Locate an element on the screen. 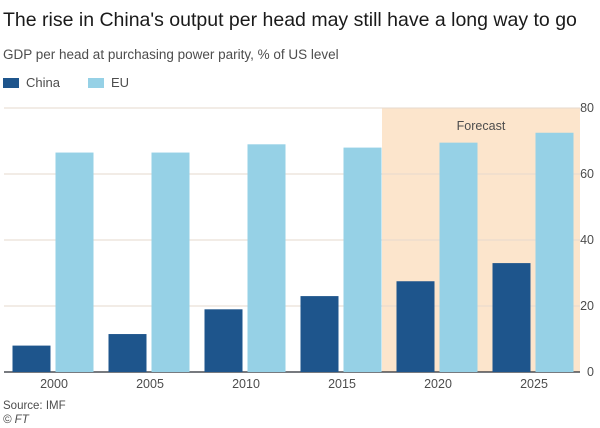 This screenshot has width=600, height=428. forecast-label: Forecast is located at coordinates (481, 126).